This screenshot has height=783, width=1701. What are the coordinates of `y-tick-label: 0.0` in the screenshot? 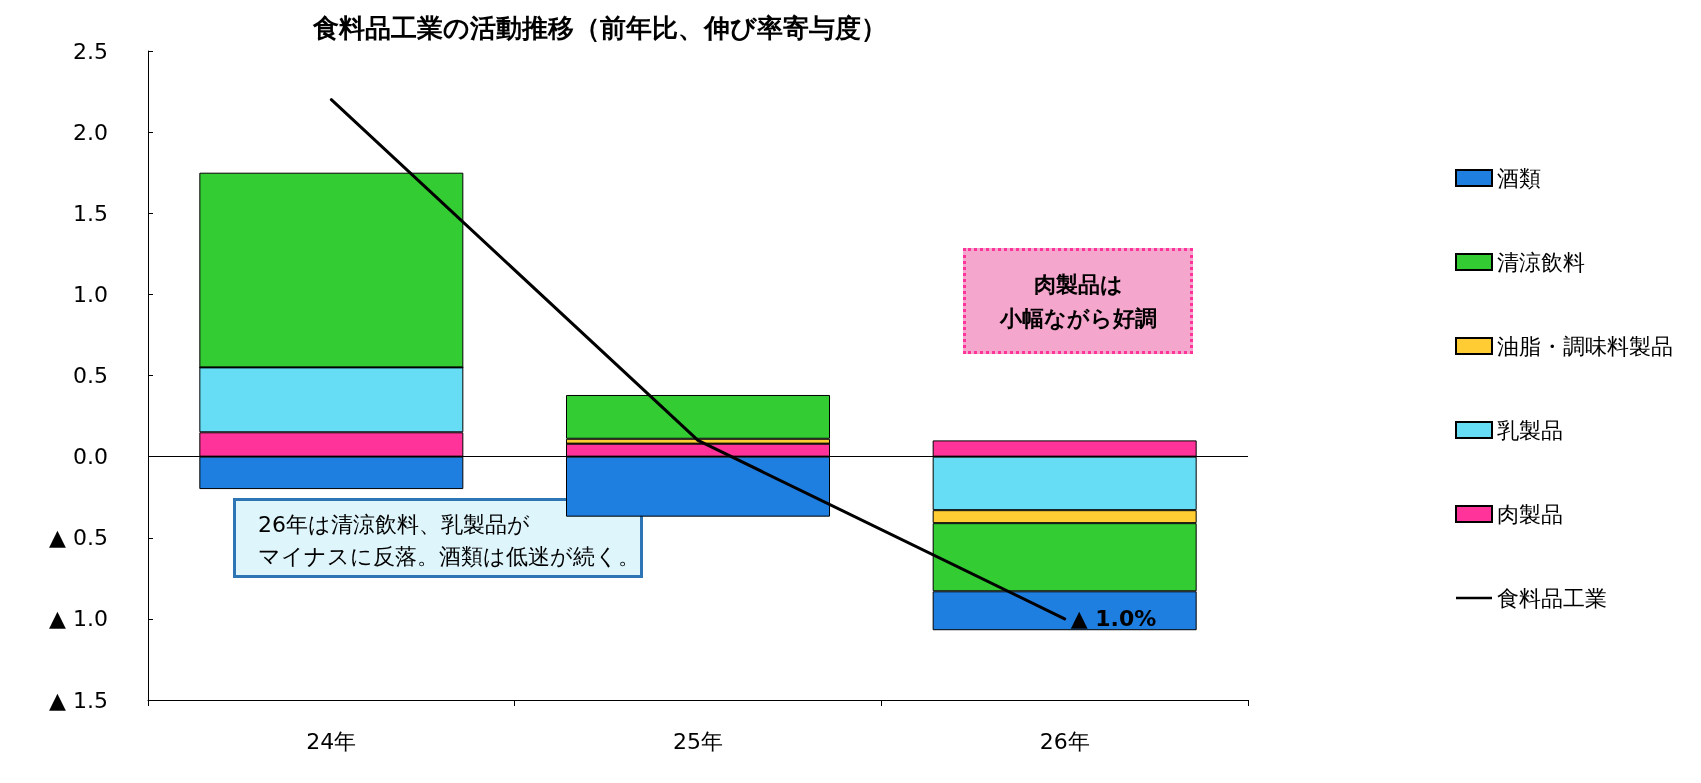 It's located at (90, 457).